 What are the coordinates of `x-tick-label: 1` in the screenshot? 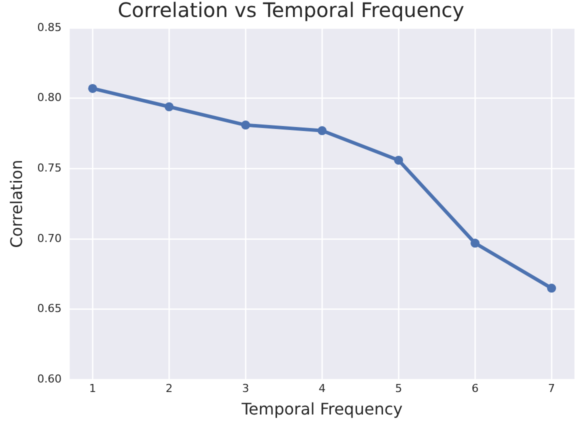 It's located at (92, 389).